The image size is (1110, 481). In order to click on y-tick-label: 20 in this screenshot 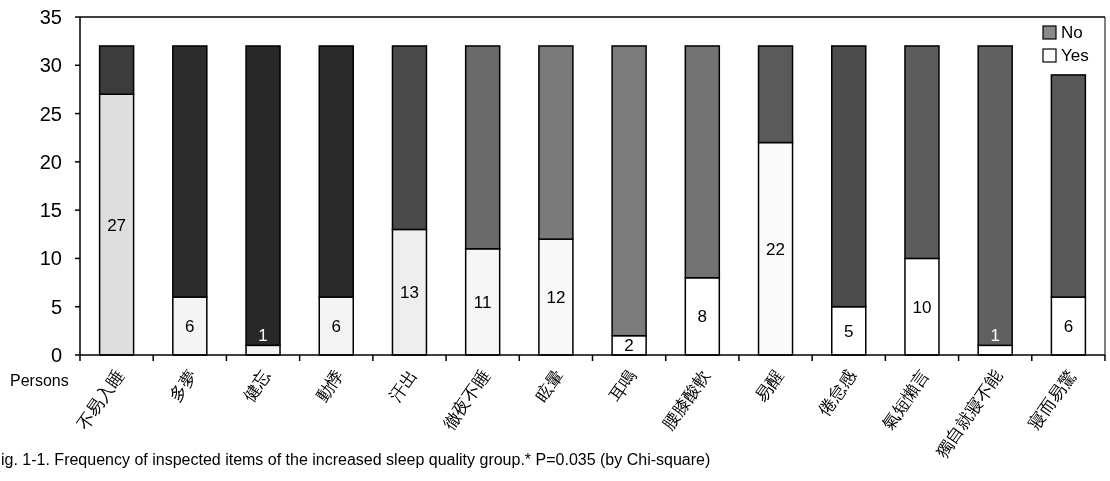, I will do `click(50, 161)`.